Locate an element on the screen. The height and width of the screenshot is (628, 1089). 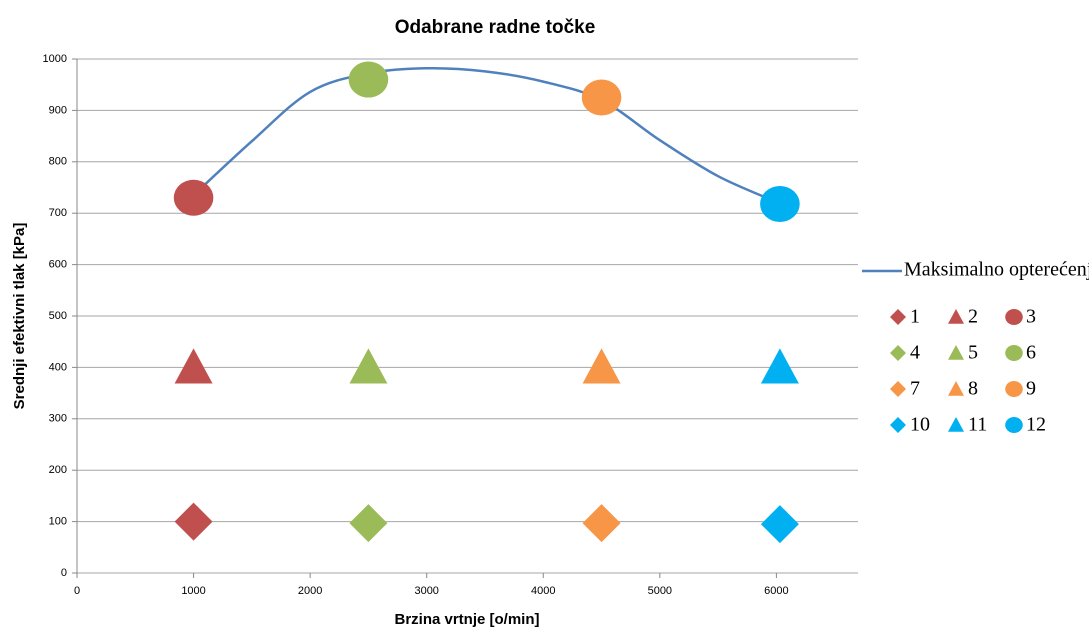
legend-label: 7 is located at coordinates (915, 389).